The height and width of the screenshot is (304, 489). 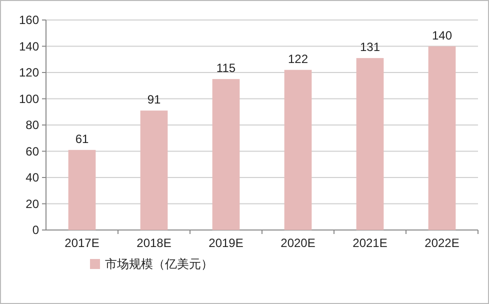 I want to click on y-tick-label: 120, so click(x=29, y=73).